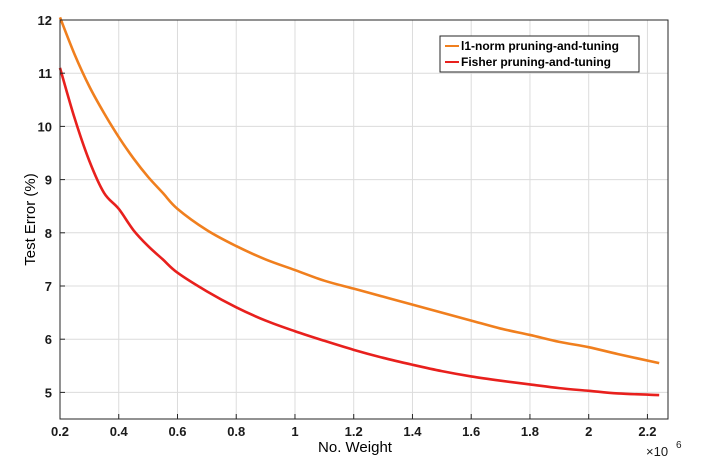 This screenshot has height=468, width=705. I want to click on x-tick-label: 1.4, so click(412, 431).